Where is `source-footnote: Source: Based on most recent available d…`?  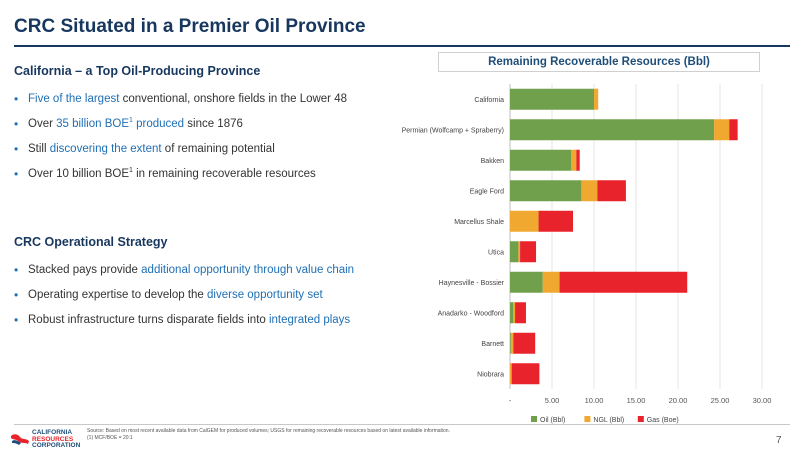 source-footnote: Source: Based on most recent available d… is located at coordinates (268, 434).